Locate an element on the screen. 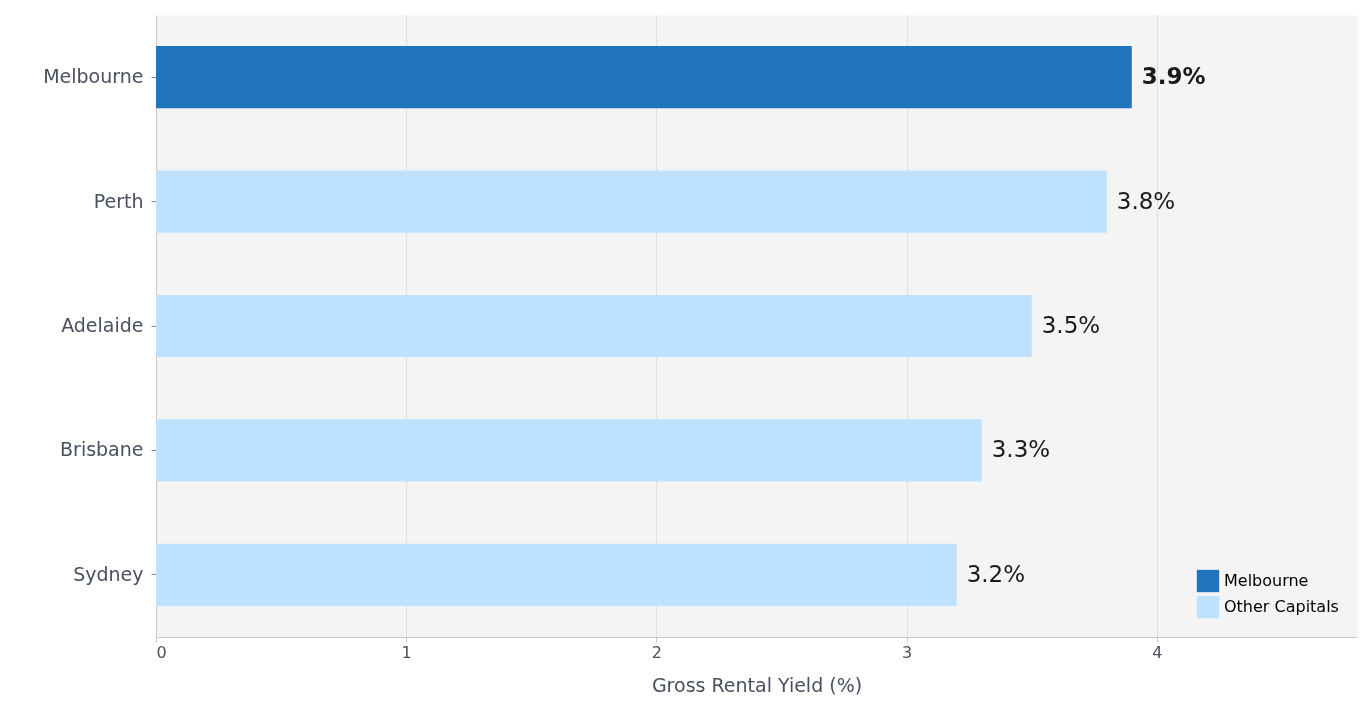 This screenshot has width=1372, height=727. x-tick-label: 2 is located at coordinates (657, 652).